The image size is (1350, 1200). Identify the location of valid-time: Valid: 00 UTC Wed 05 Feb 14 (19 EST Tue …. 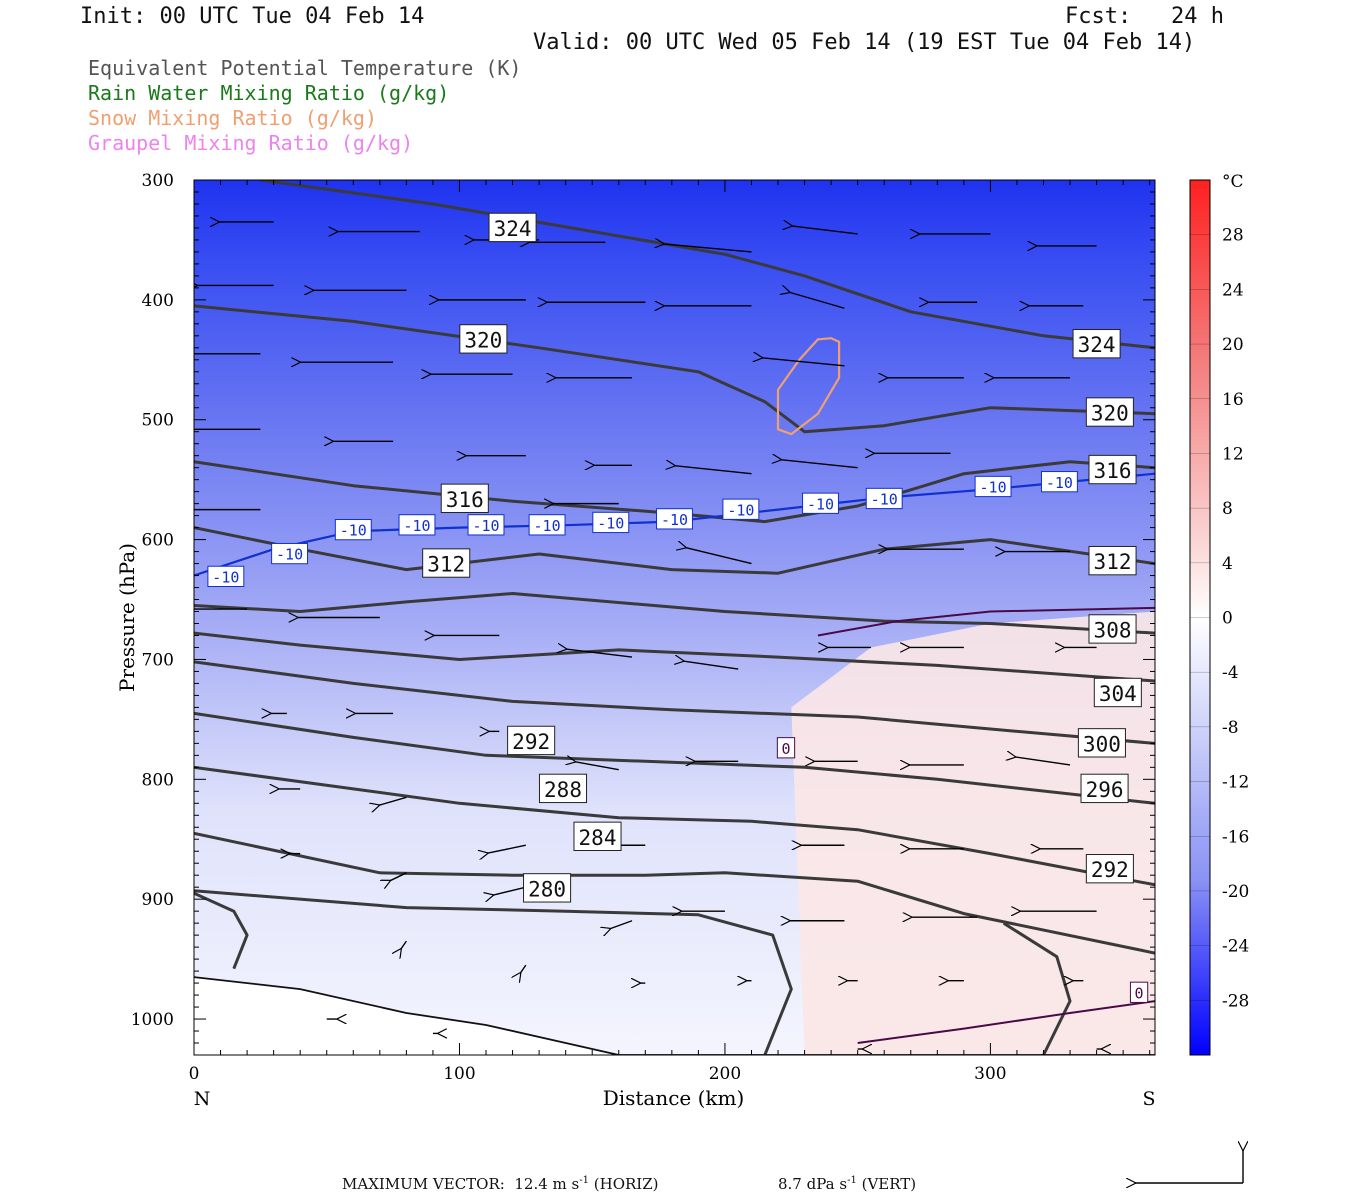
(864, 42).